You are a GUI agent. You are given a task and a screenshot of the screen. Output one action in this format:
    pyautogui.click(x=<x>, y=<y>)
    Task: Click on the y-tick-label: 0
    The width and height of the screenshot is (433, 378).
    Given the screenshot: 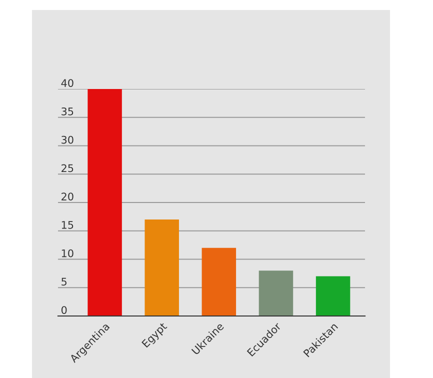 What is the action you would take?
    pyautogui.click(x=64, y=310)
    